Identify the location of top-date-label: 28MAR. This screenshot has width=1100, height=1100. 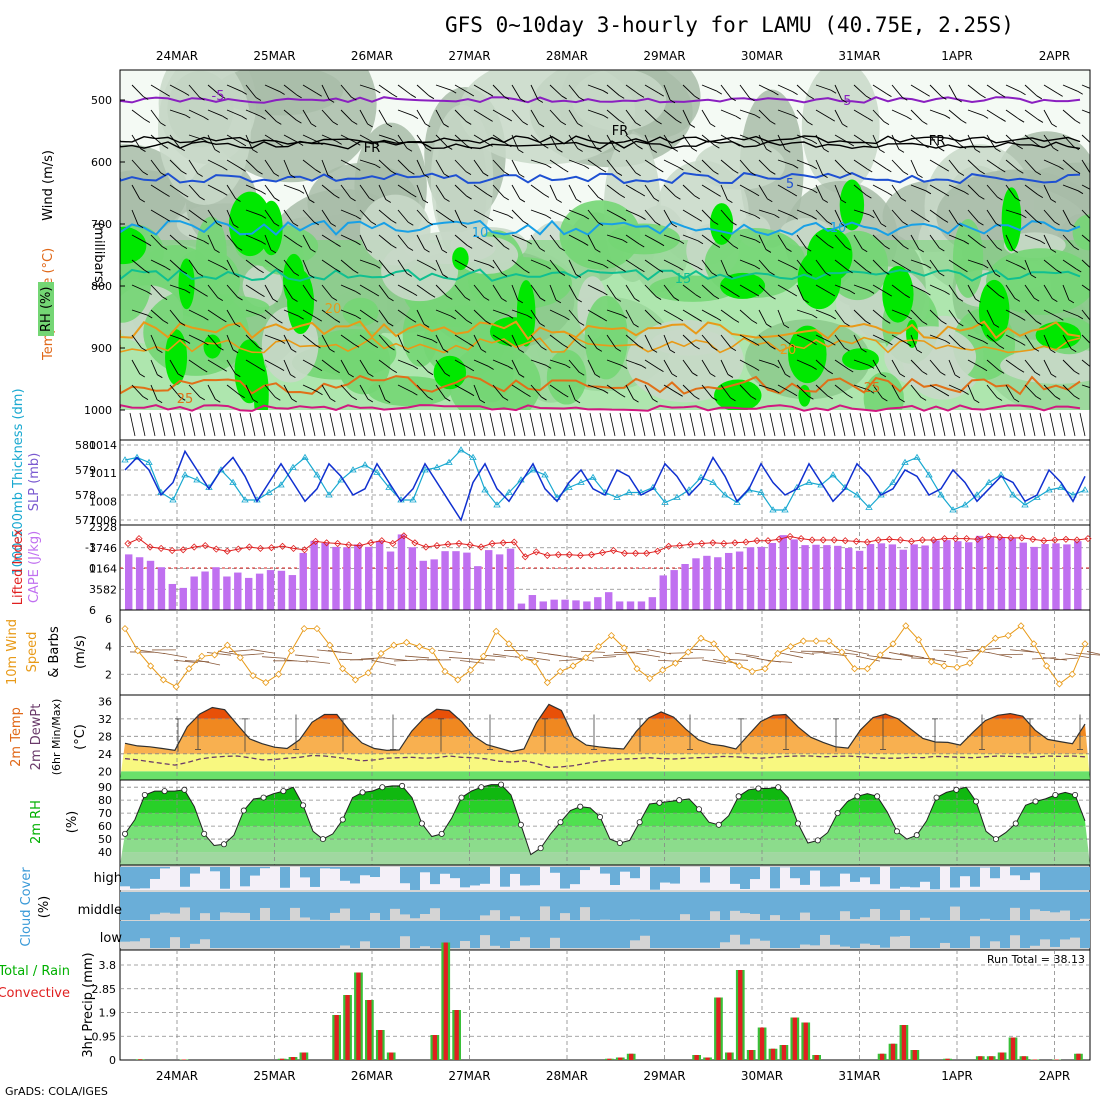
(567, 56).